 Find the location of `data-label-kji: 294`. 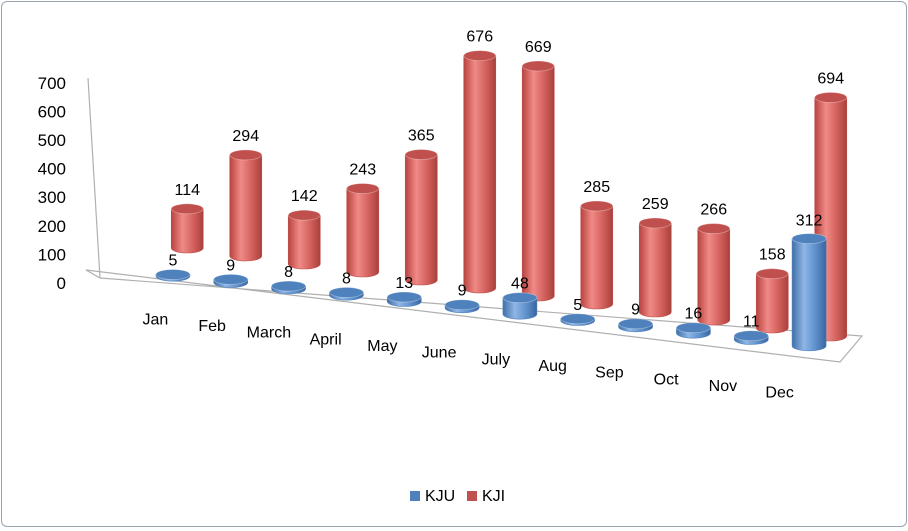

data-label-kji: 294 is located at coordinates (245, 136).